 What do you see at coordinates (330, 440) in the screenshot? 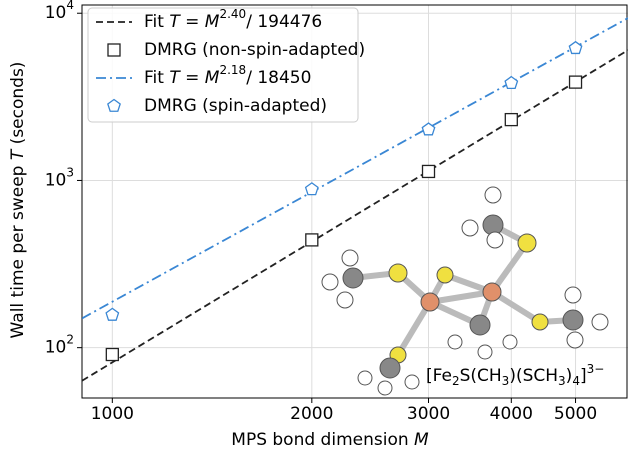
I see `x-axis-label: MPS bond dimension M` at bounding box center [330, 440].